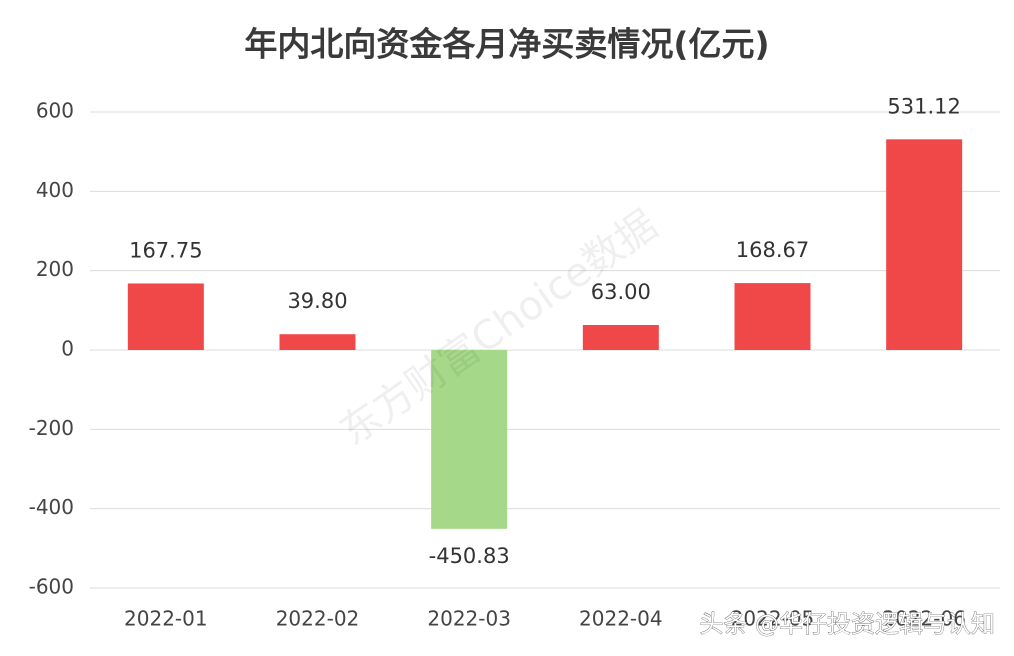 Image resolution: width=1014 pixels, height=656 pixels. Describe the element at coordinates (469, 556) in the screenshot. I see `data-label: -450.83` at that location.